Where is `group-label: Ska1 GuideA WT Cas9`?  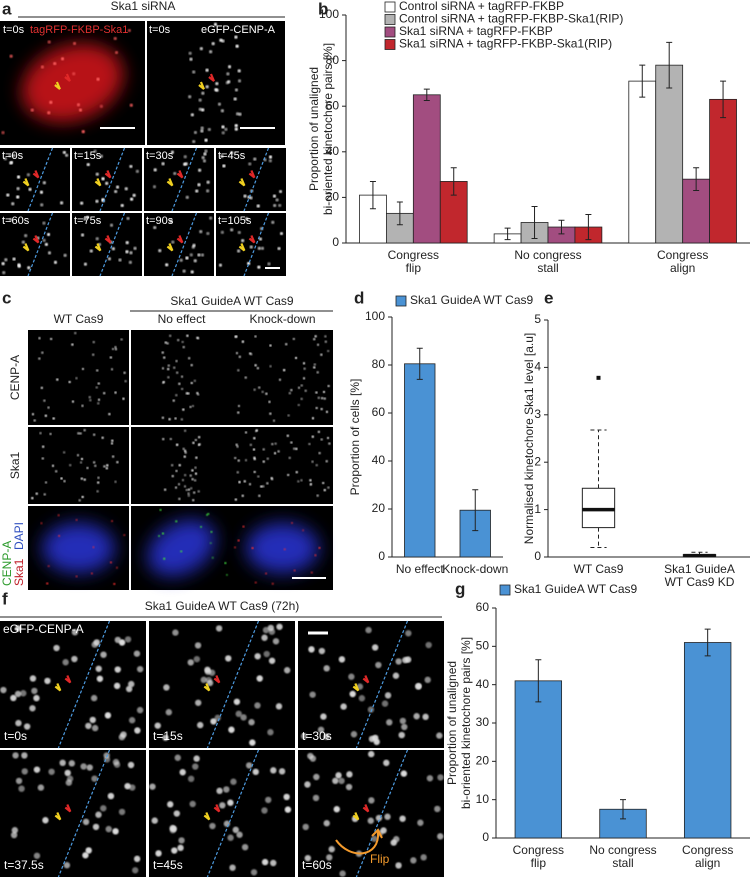
group-label: Ska1 GuideA WT Cas9 is located at coordinates (231, 301).